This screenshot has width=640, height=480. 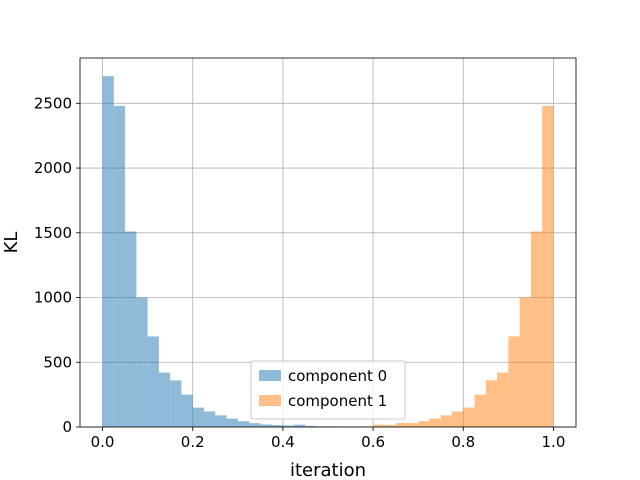 What do you see at coordinates (67, 427) in the screenshot?
I see `y-tick-label: 0` at bounding box center [67, 427].